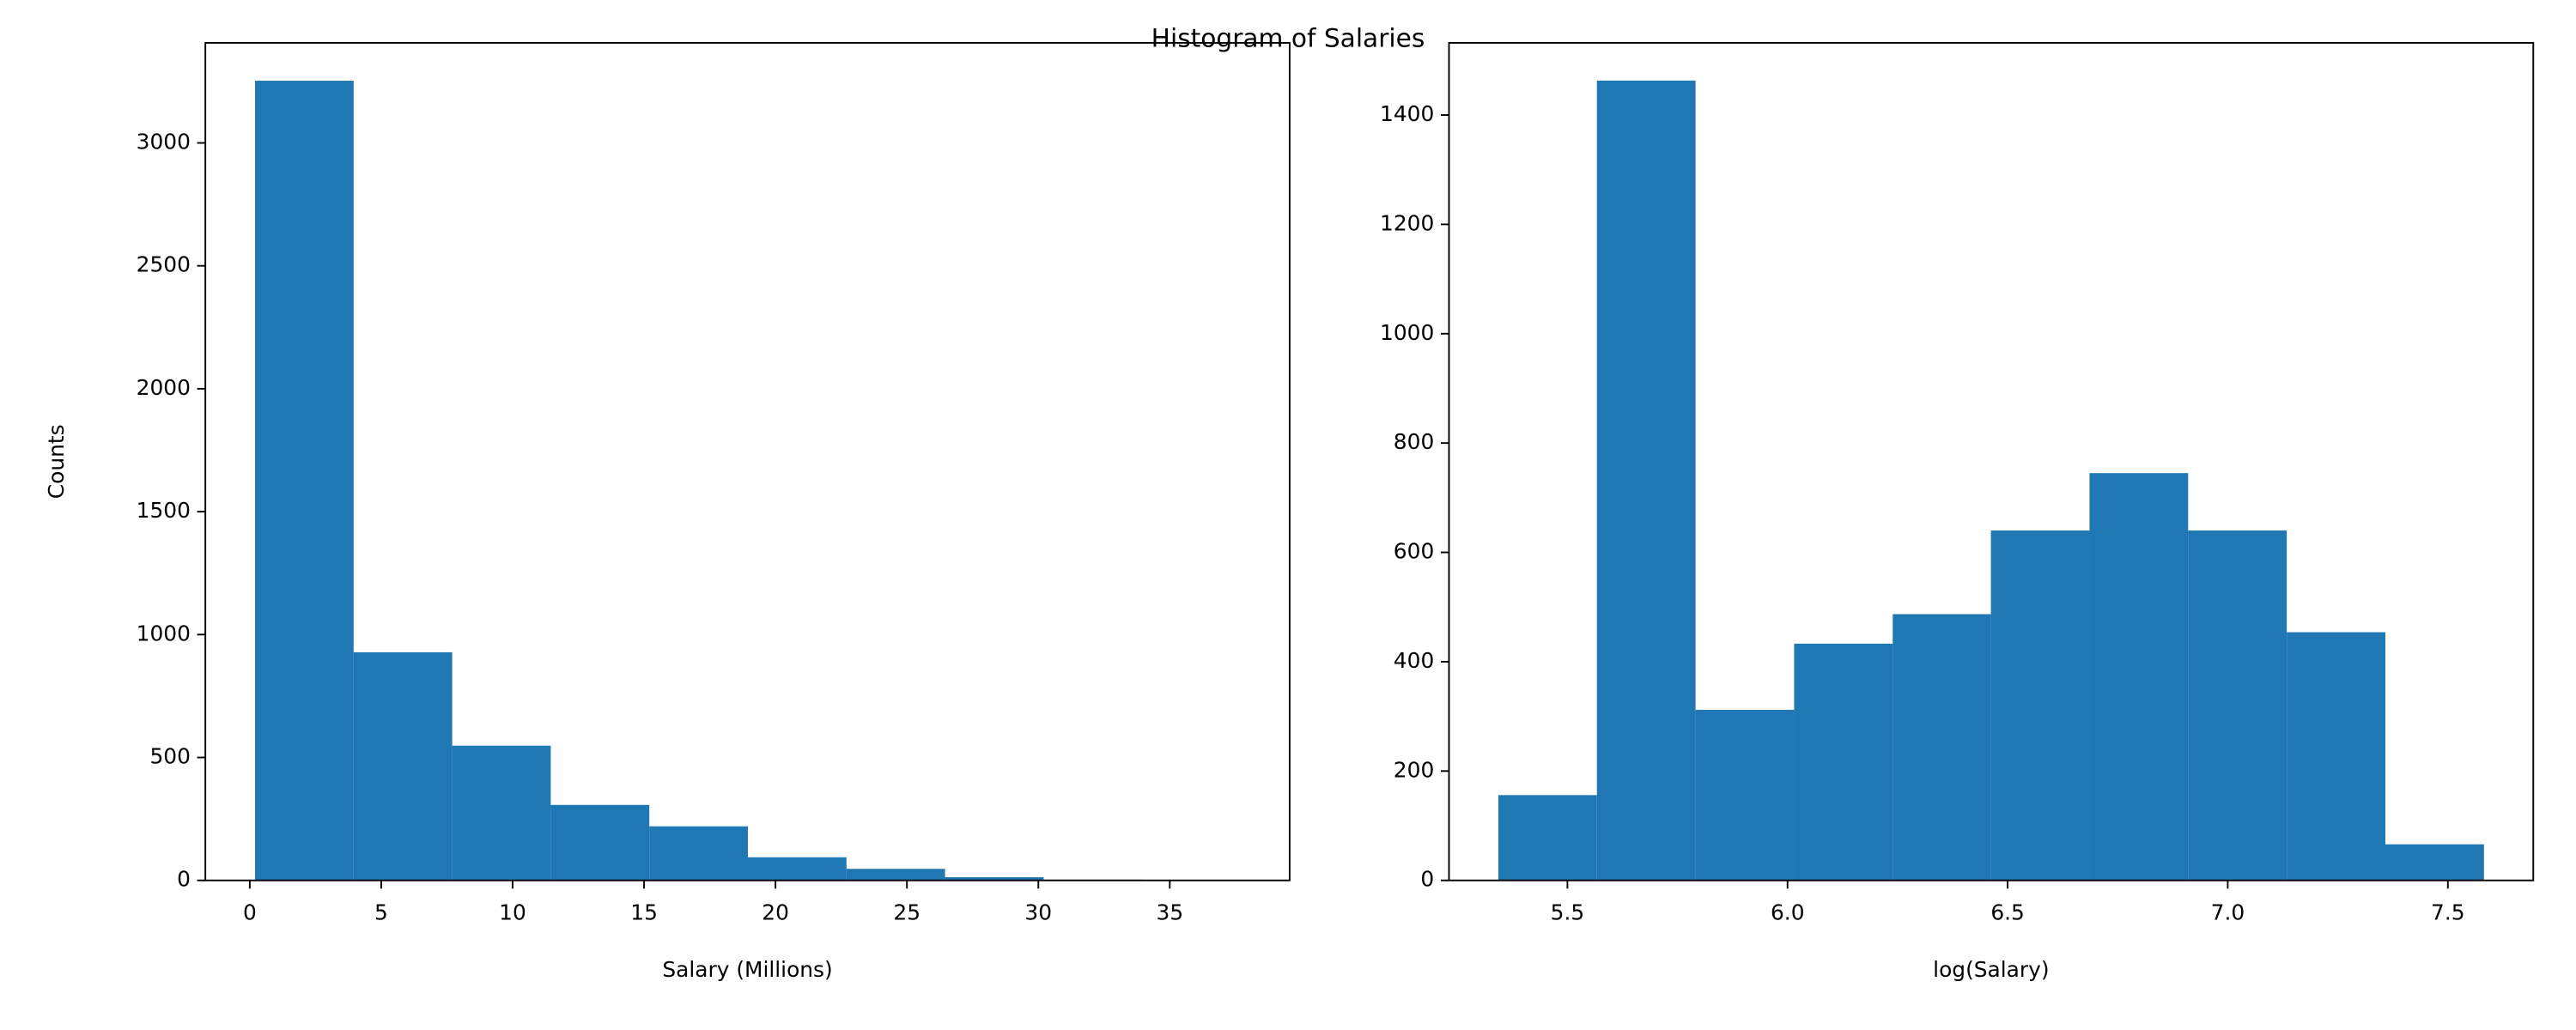 This screenshot has height=1030, width=2576. What do you see at coordinates (164, 387) in the screenshot?
I see `y-tick-label: 2000` at bounding box center [164, 387].